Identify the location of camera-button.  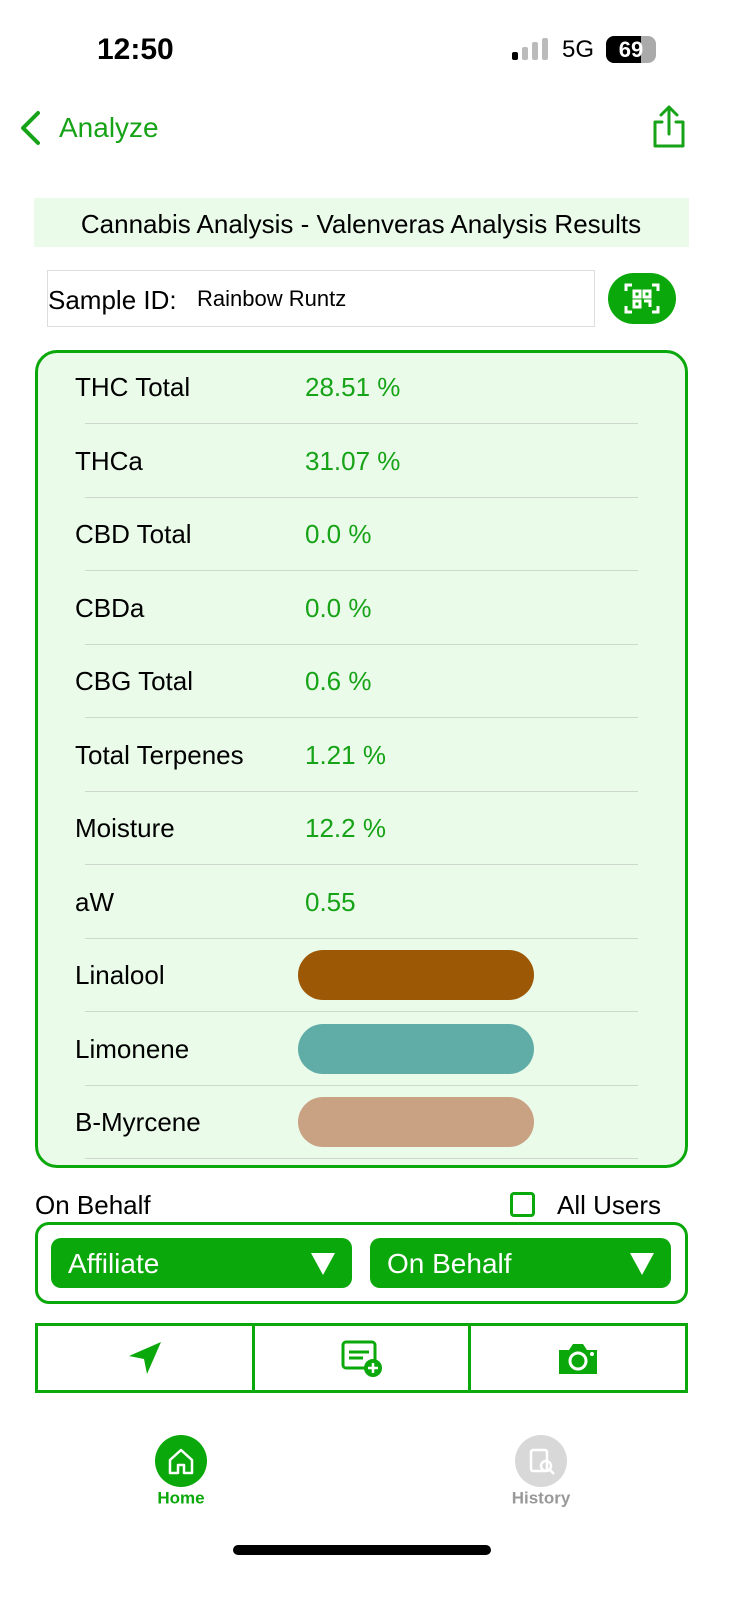
(578, 1358).